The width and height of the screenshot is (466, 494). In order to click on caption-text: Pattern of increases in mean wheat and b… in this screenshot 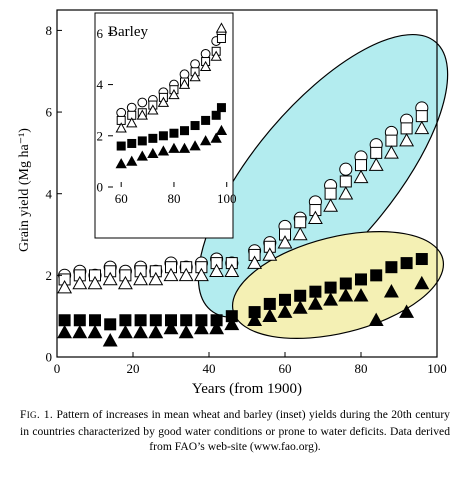, I will do `click(235, 430)`.